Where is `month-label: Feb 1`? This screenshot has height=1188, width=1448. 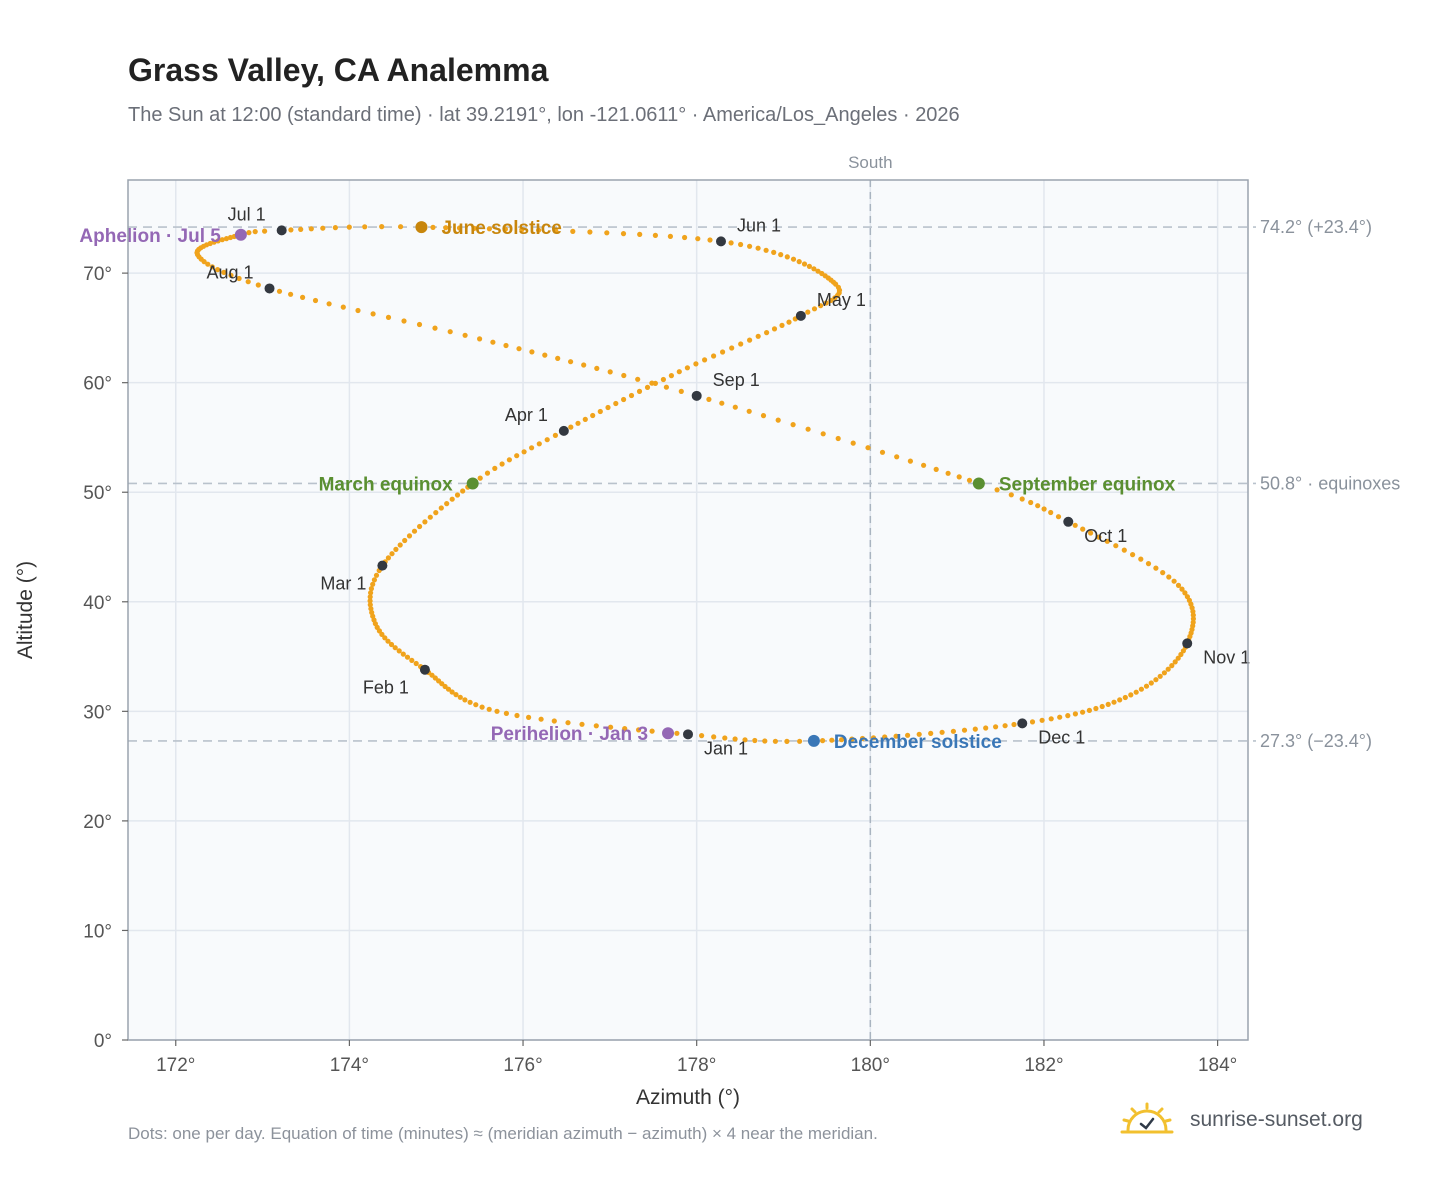 month-label: Feb 1 is located at coordinates (386, 688).